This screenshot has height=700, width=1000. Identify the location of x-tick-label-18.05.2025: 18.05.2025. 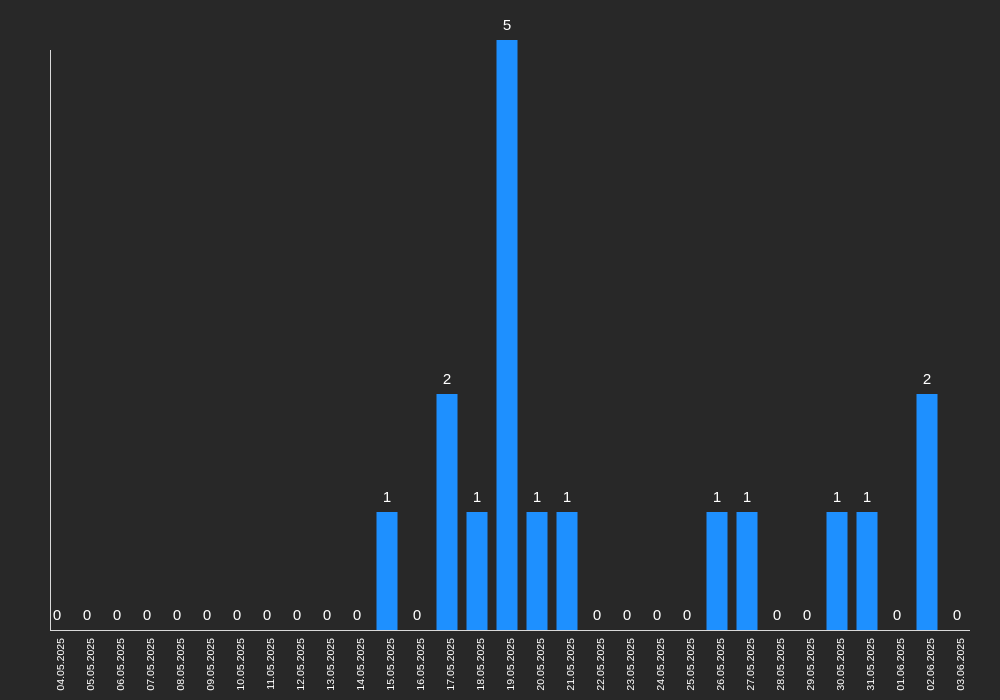
(481, 664).